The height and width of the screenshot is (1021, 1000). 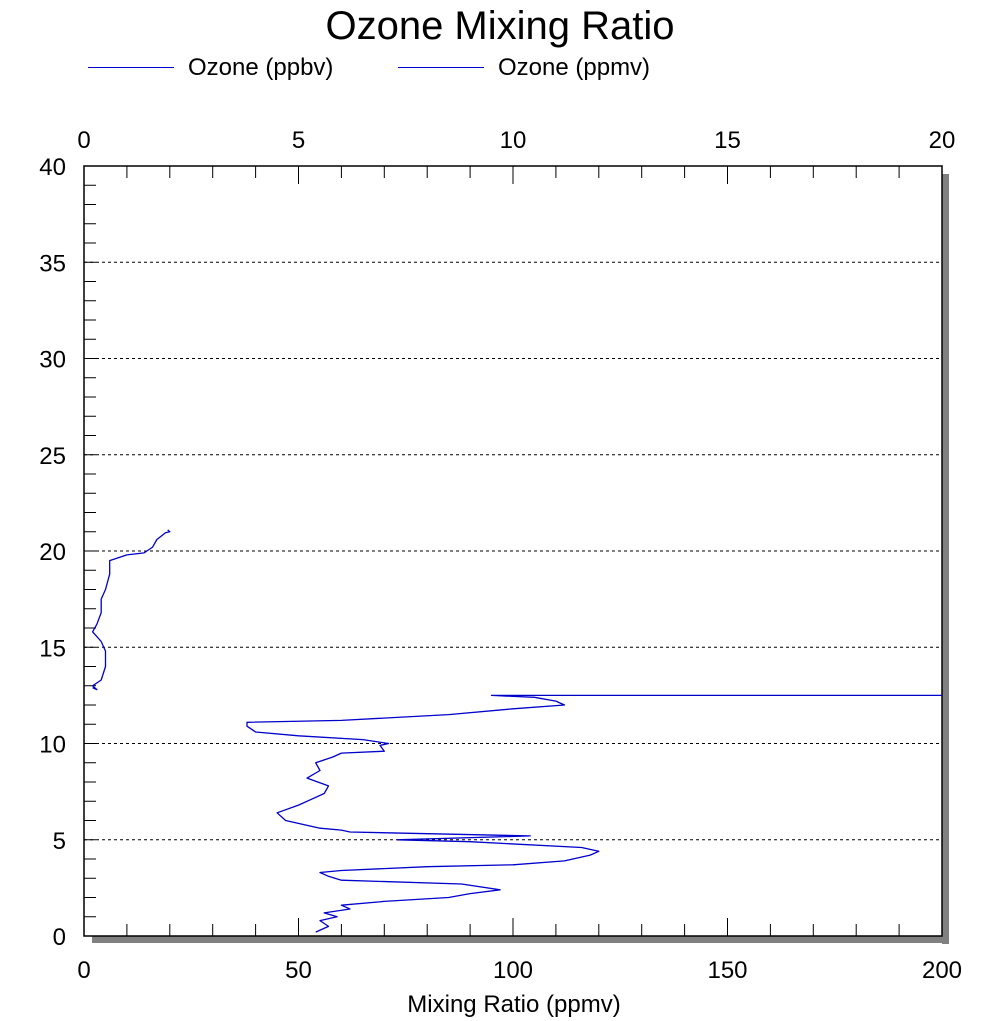 What do you see at coordinates (945, 559) in the screenshot?
I see `frame-shadow-right` at bounding box center [945, 559].